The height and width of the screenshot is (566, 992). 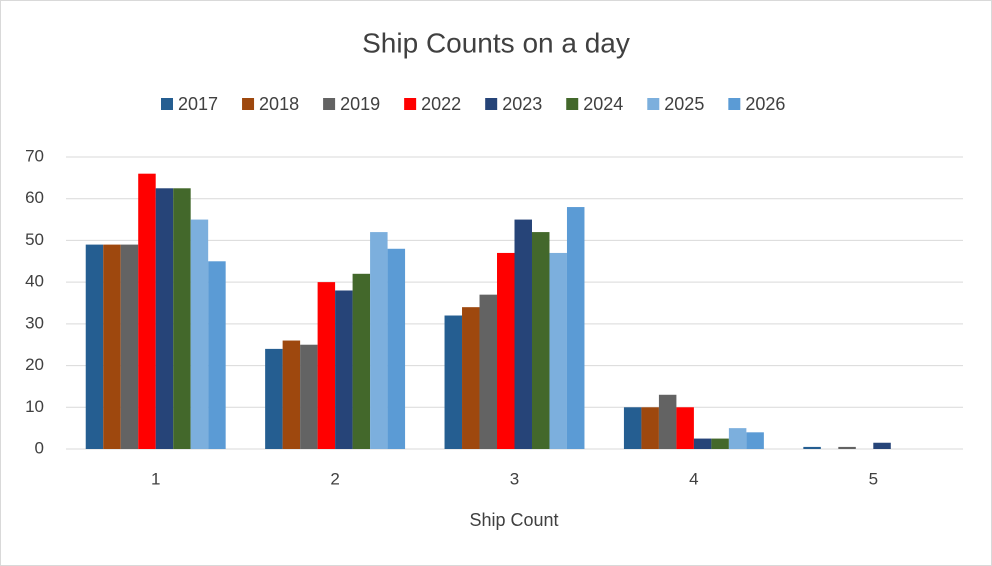 I want to click on legend-label: 2022, so click(x=441, y=104).